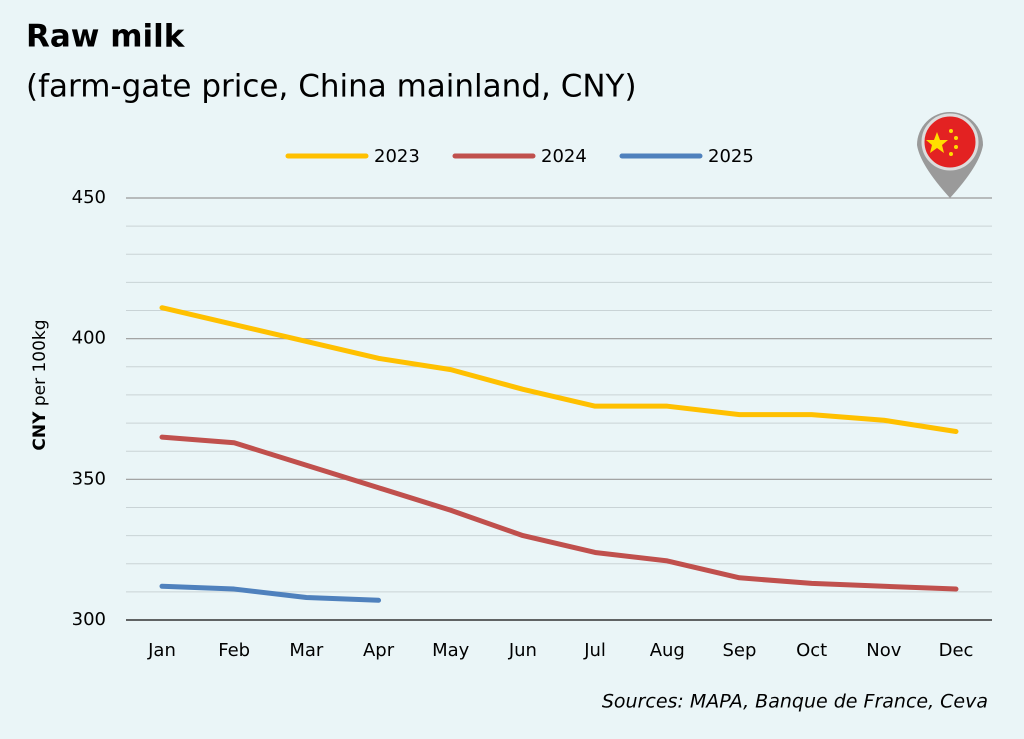  What do you see at coordinates (739, 650) in the screenshot?
I see `x-tick-label: Sep` at bounding box center [739, 650].